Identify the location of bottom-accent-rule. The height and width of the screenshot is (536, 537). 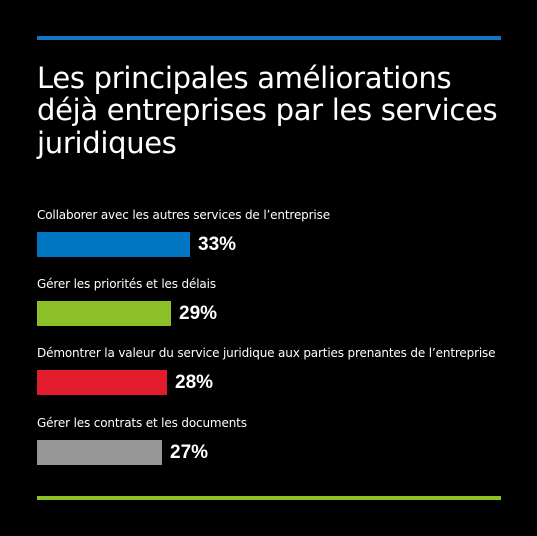
(269, 498).